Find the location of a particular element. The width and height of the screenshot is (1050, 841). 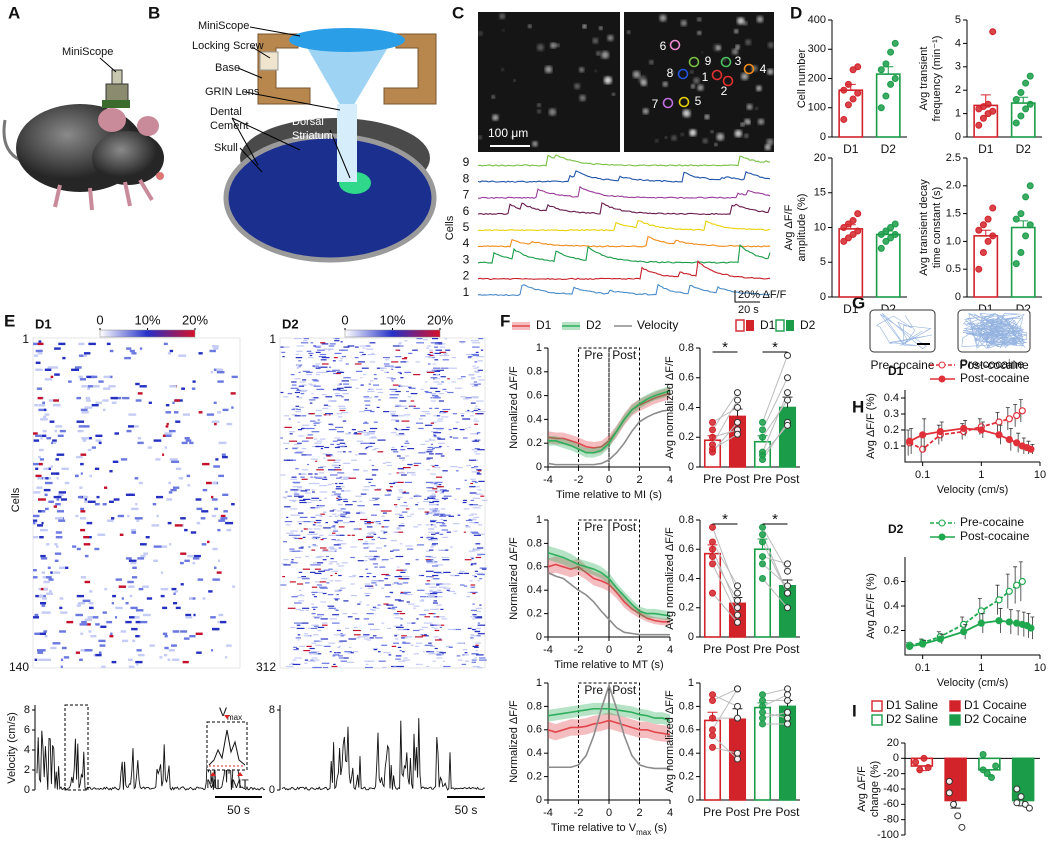

axis-label: Avg ΔF/F is located at coordinates (789, 227).